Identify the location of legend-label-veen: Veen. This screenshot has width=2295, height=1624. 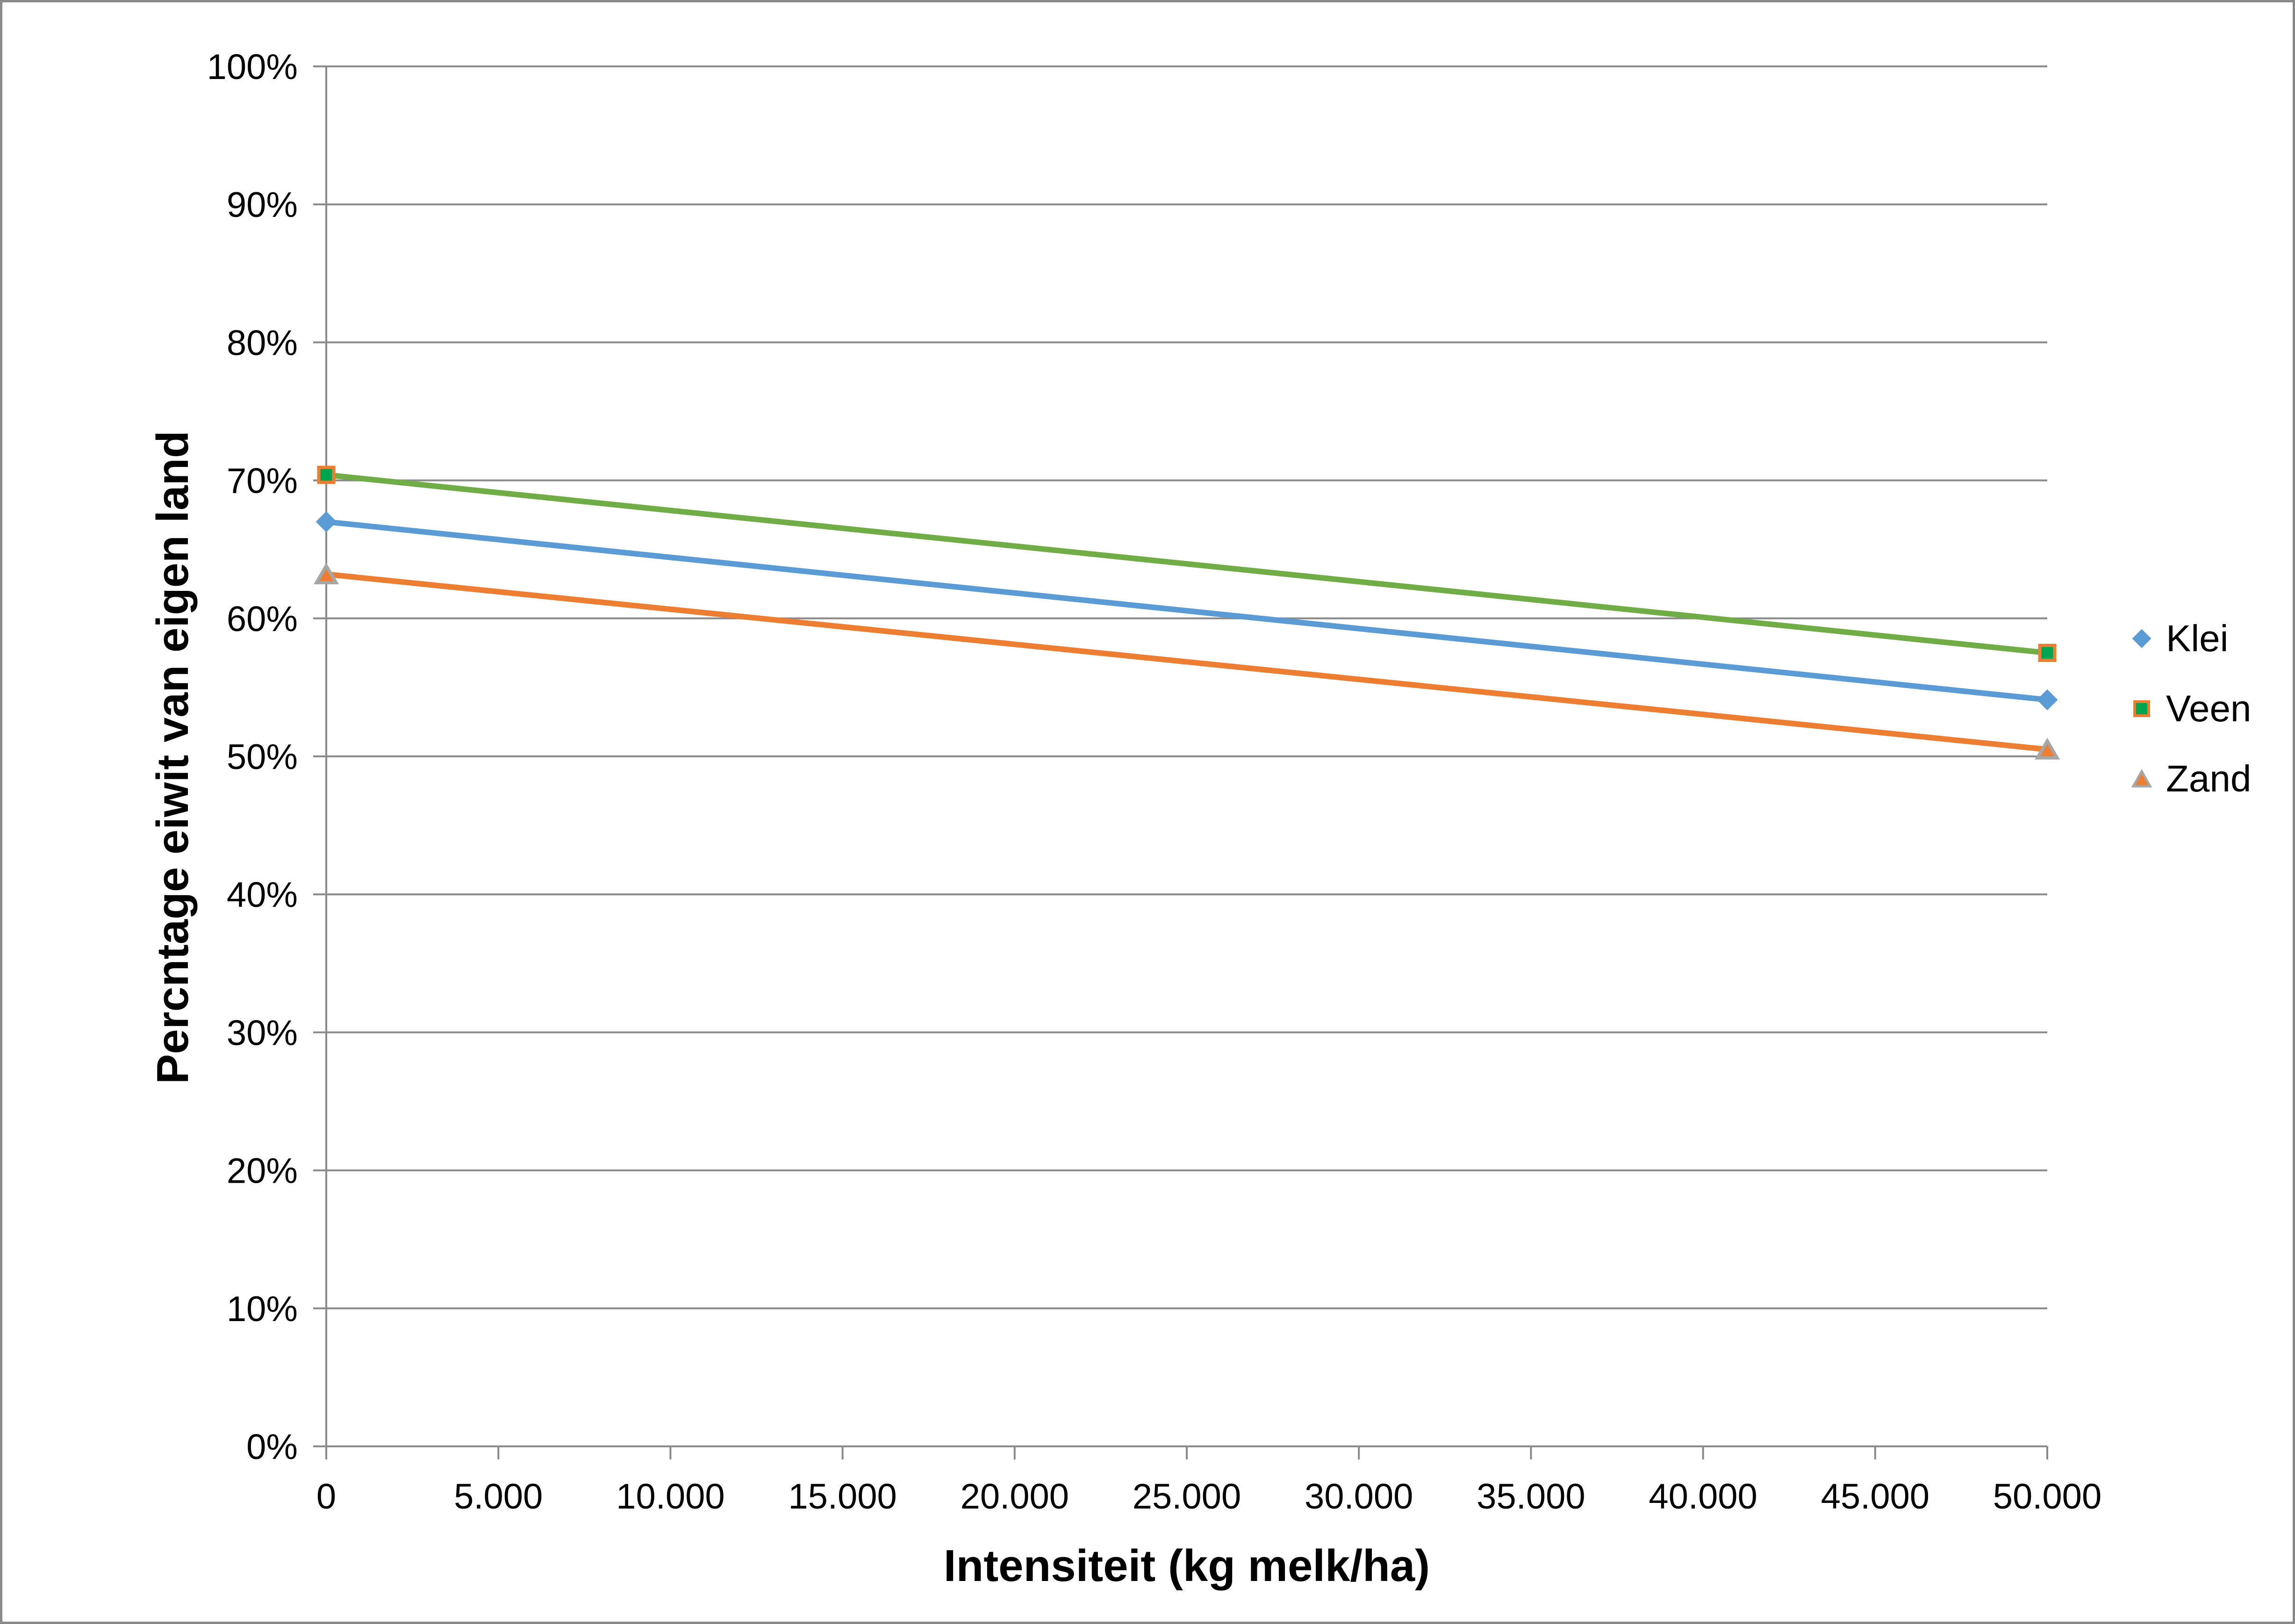
(2209, 708).